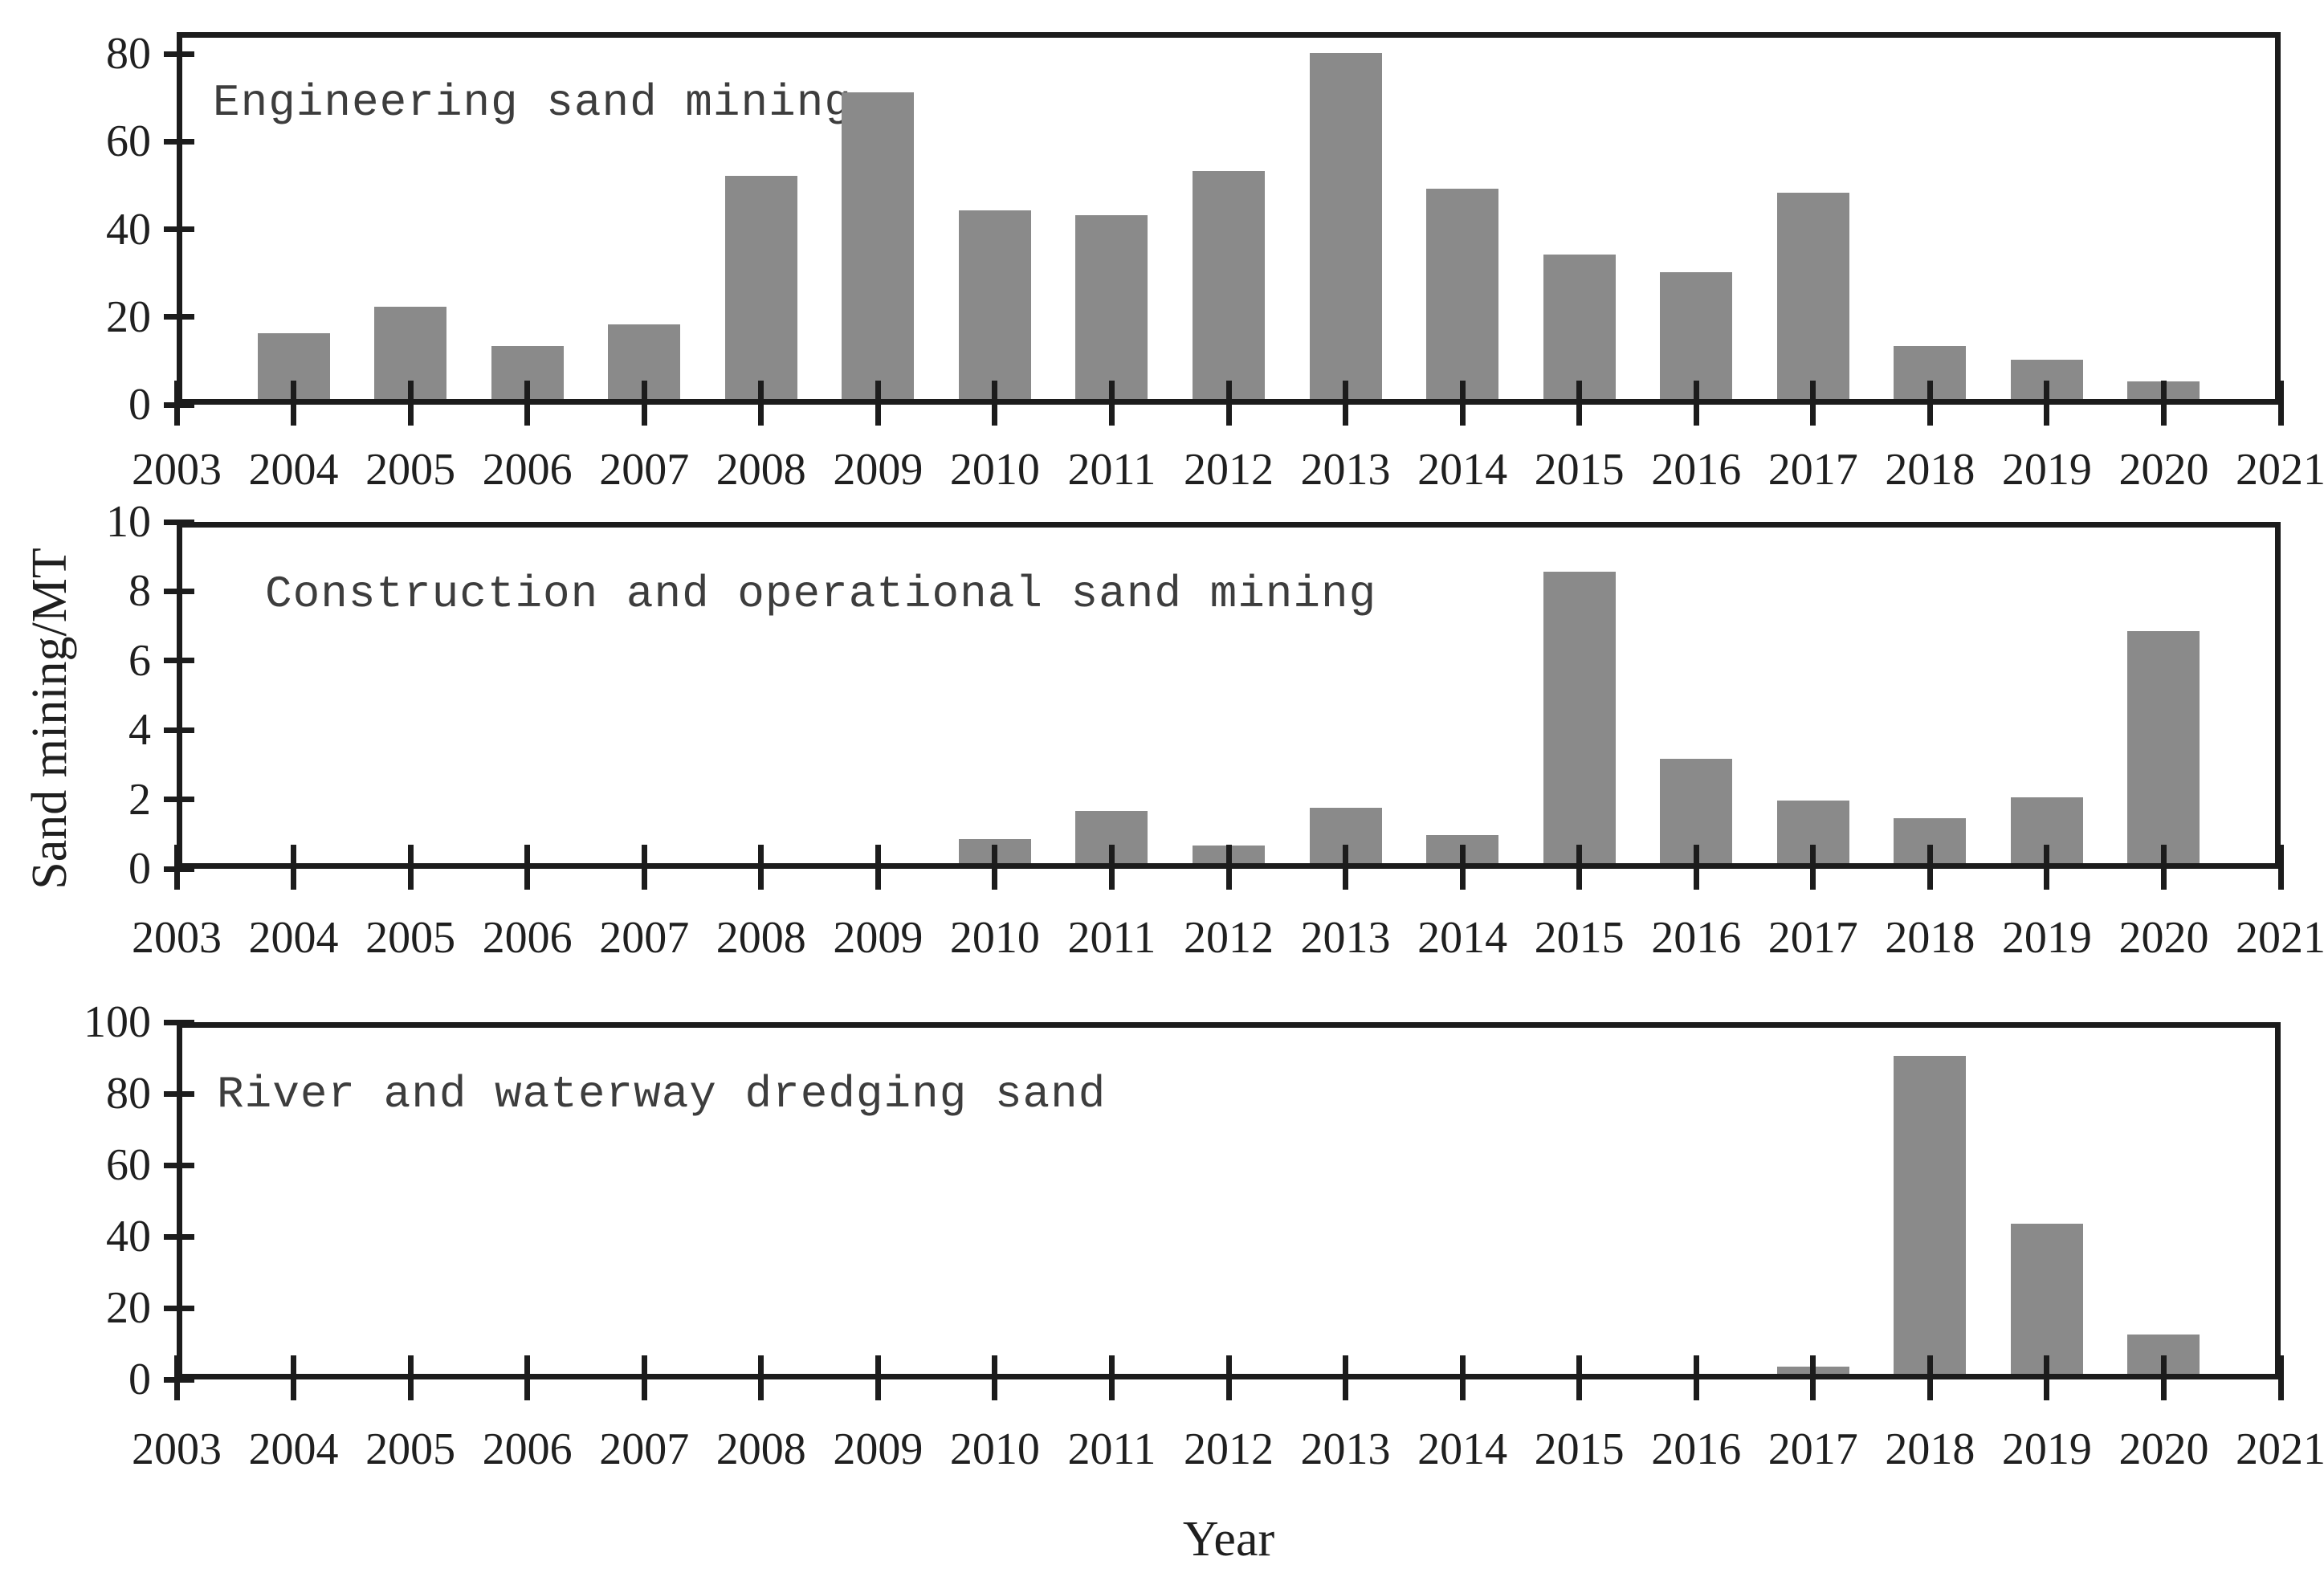 This screenshot has width=2324, height=1577. I want to click on bar-2010, so click(995, 304).